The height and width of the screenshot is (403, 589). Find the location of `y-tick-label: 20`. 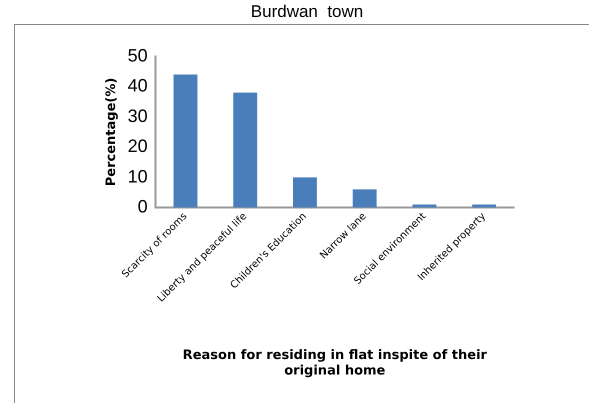

y-tick-label: 20 is located at coordinates (138, 146).